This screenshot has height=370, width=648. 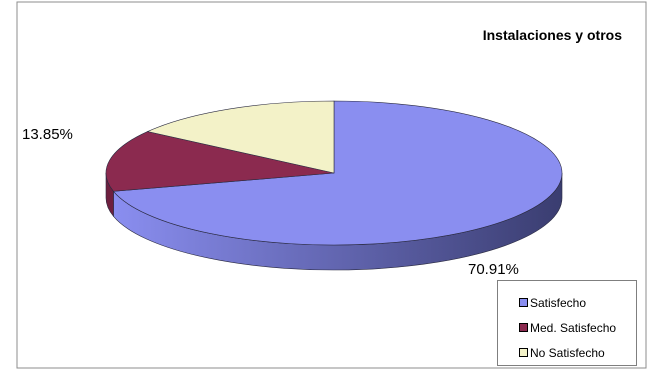 I want to click on slice-med-satisfecho, so click(x=220, y=161).